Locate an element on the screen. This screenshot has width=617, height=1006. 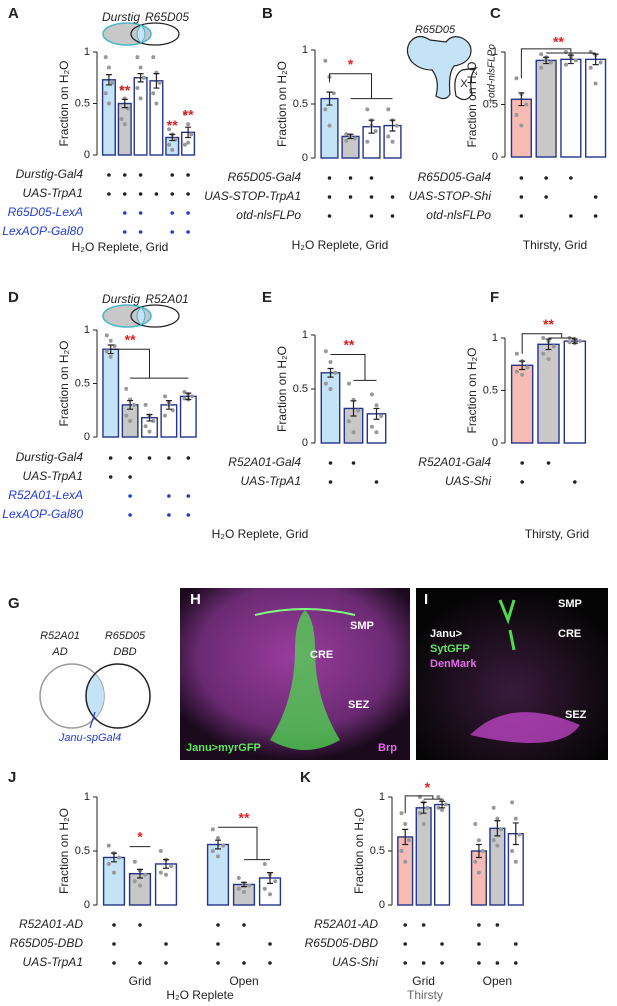
cross: X is located at coordinates (464, 84).